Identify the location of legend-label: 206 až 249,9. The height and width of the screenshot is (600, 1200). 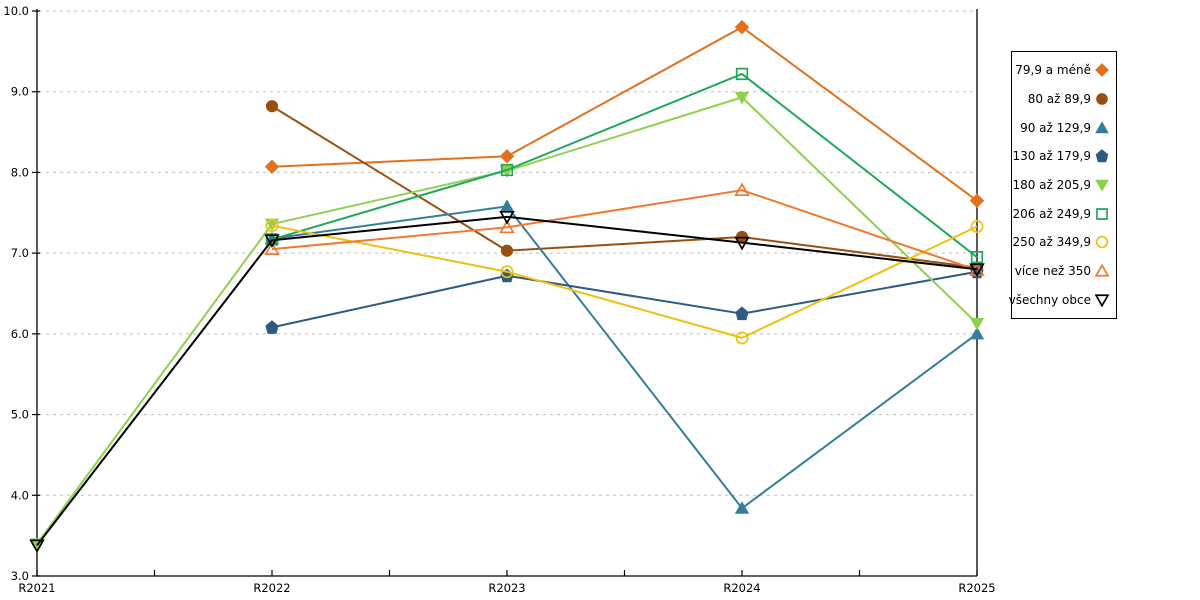
(1051, 213).